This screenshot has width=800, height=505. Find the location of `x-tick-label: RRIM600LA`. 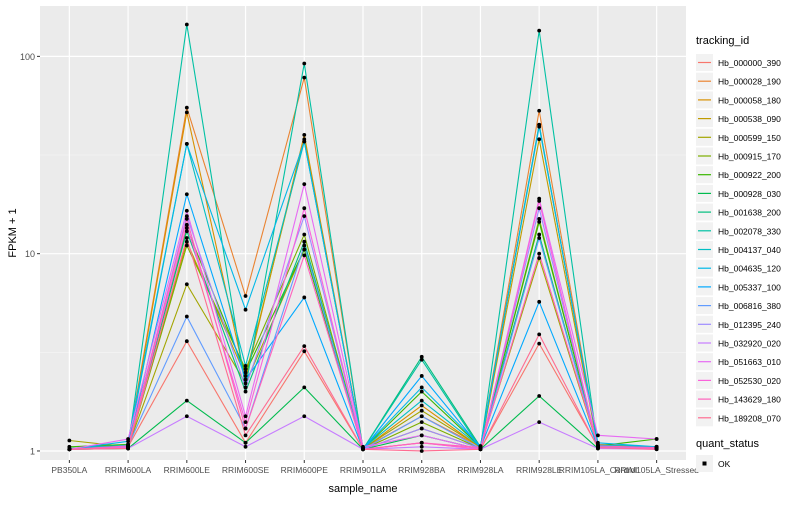

x-tick-label: RRIM600LA is located at coordinates (128, 470).